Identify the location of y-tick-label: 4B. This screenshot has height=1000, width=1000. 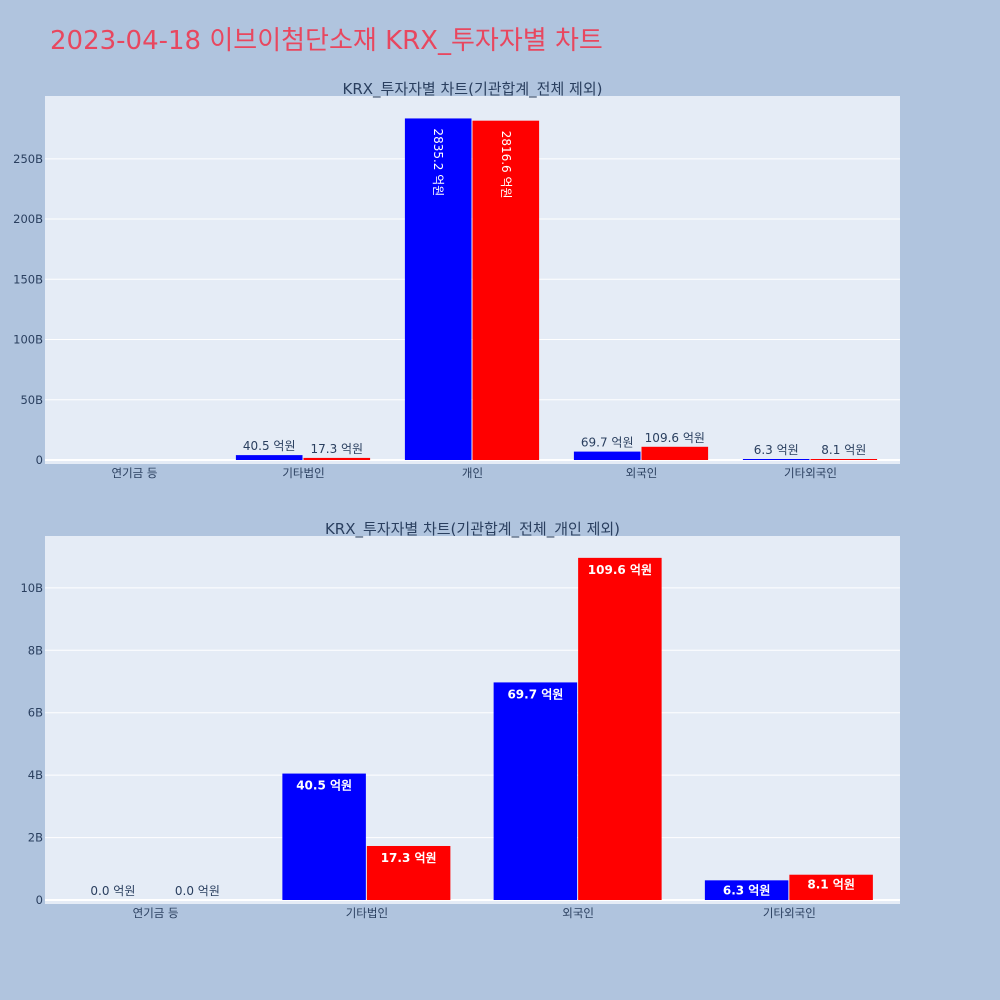
(35, 775).